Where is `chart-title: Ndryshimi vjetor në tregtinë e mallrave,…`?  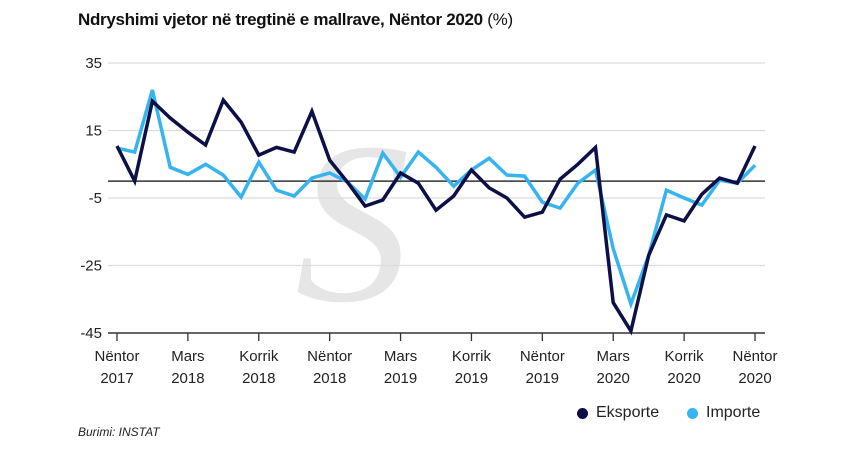
chart-title: Ndryshimi vjetor në tregtinë e mallrave,… is located at coordinates (295, 20).